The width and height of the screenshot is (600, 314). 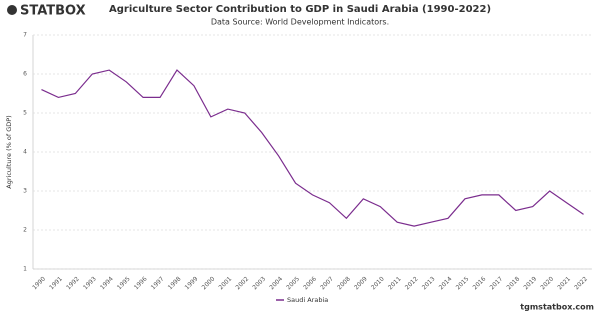 I want to click on x-tick-label: 1994, so click(x=107, y=283).